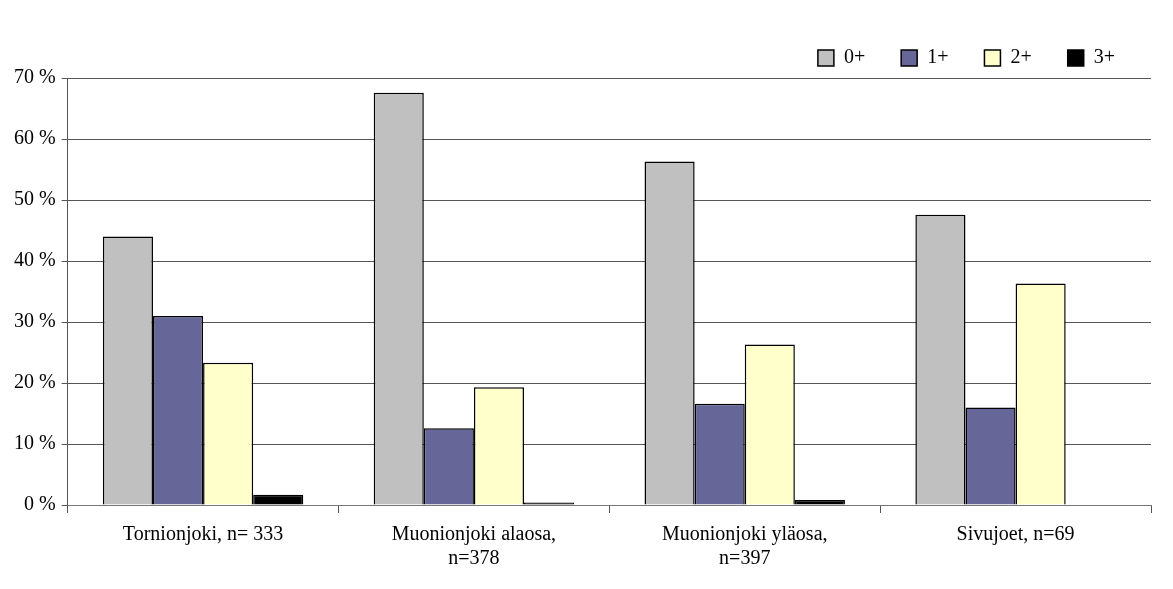 This screenshot has width=1173, height=589. Describe the element at coordinates (1015, 534) in the screenshot. I see `x-tick-label: Sivujoet, n=69` at that location.